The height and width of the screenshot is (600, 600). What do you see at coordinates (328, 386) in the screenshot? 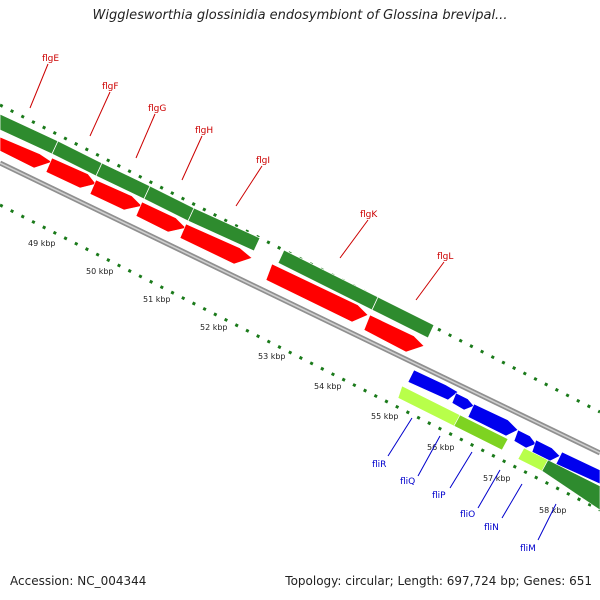
I see `kbp-label: 54 kbp` at bounding box center [328, 386].